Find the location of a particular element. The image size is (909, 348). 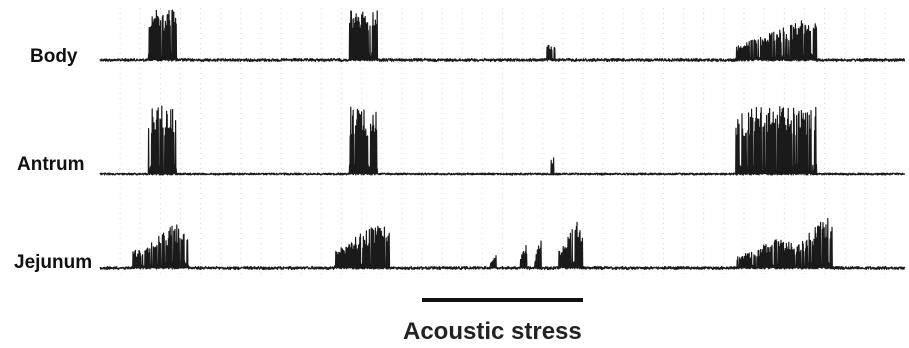

trace-label-jejunum: Jejunum is located at coordinates (53, 262).